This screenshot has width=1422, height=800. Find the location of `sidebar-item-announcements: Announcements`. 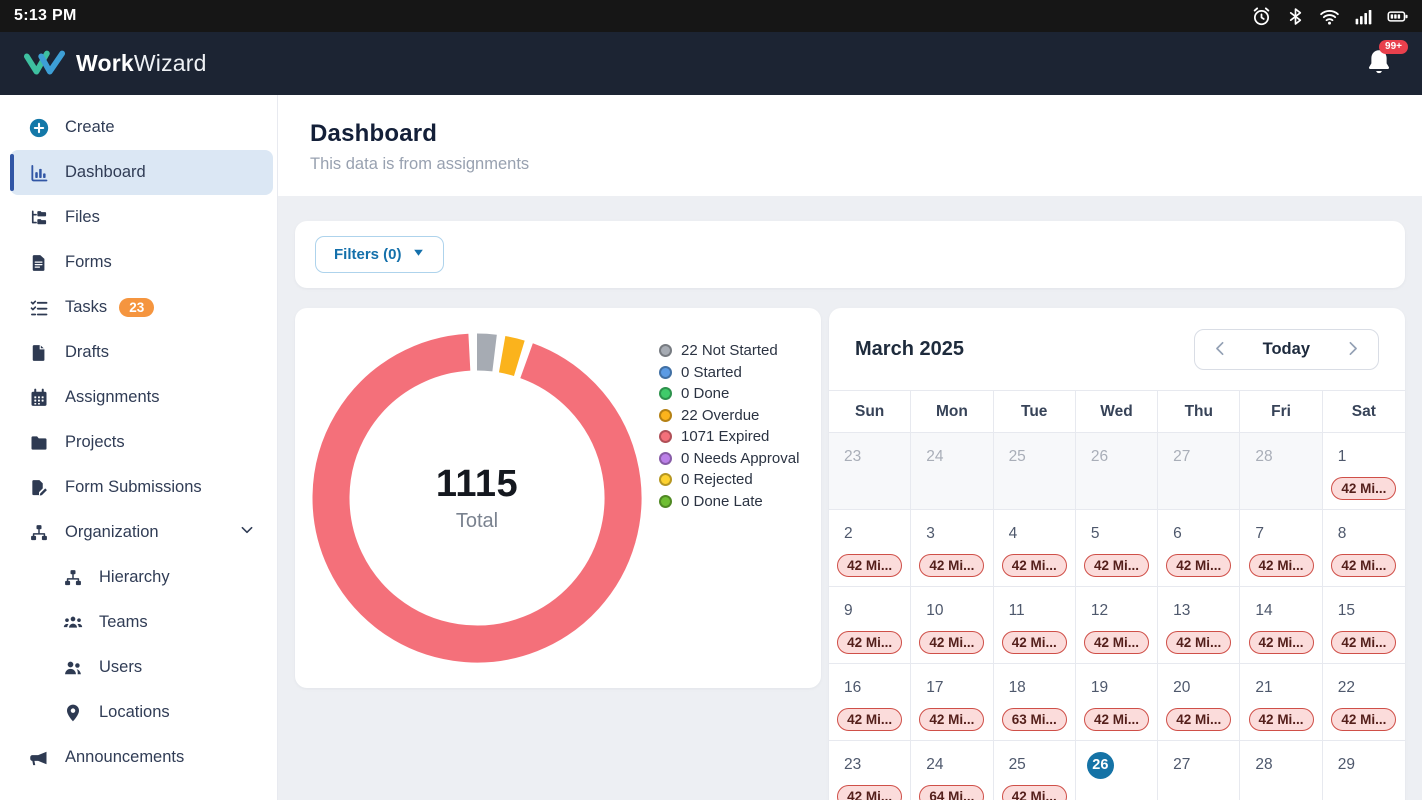

sidebar-item-announcements: Announcements is located at coordinates (138, 757).